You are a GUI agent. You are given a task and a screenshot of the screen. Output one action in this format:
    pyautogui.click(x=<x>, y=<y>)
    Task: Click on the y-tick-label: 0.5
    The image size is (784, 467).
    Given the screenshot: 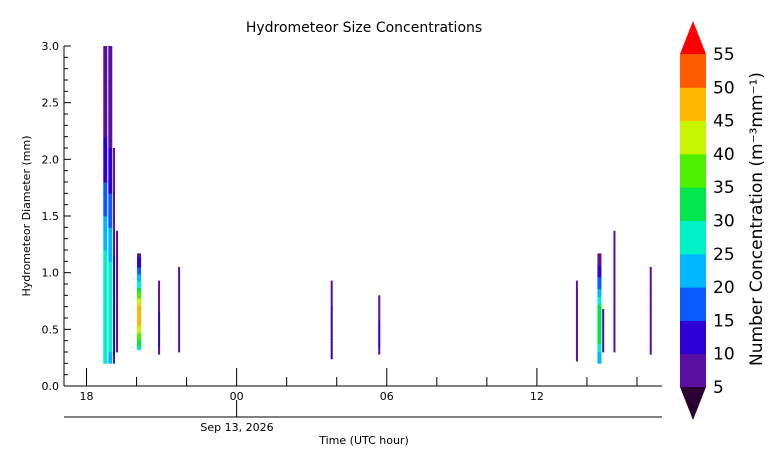 What is the action you would take?
    pyautogui.click(x=51, y=329)
    